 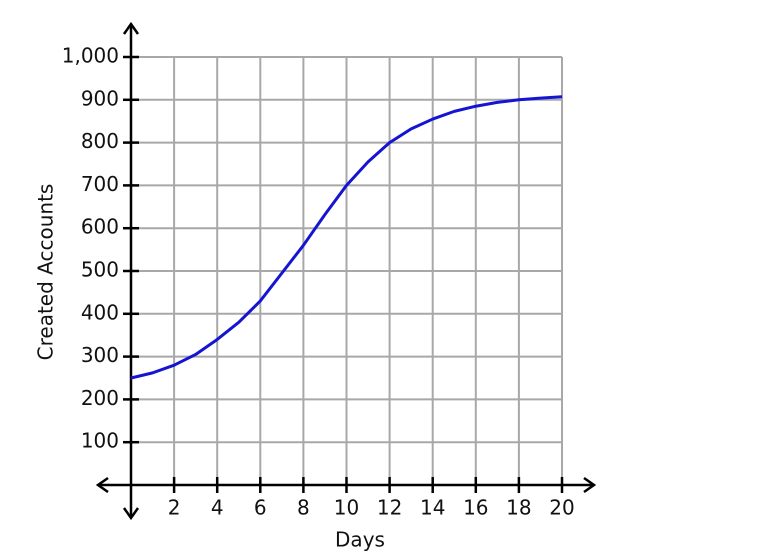 I want to click on y-axis-label: Created Accounts, so click(x=46, y=272).